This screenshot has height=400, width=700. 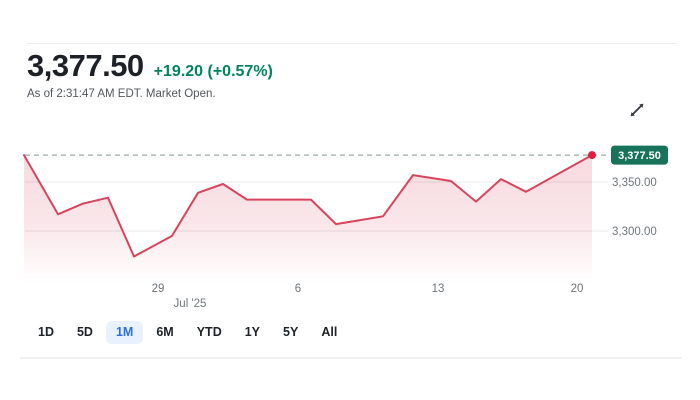 What do you see at coordinates (158, 289) in the screenshot?
I see `x-axis-label: 29` at bounding box center [158, 289].